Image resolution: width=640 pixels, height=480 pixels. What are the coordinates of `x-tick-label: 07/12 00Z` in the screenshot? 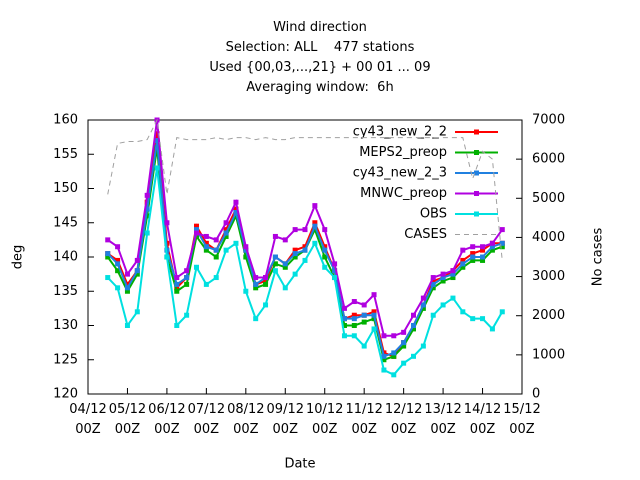 It's located at (206, 419).